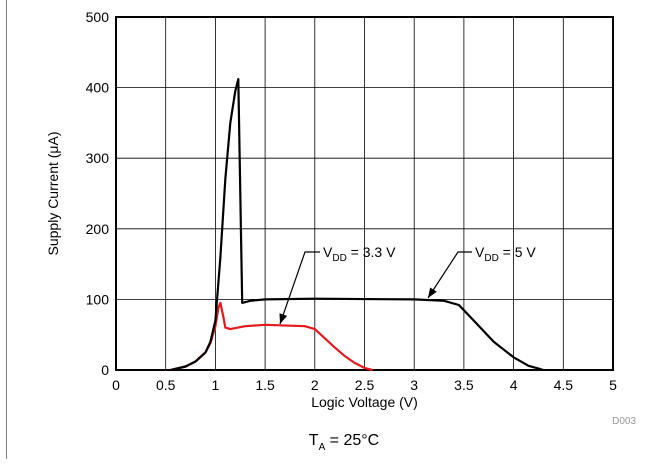 The width and height of the screenshot is (671, 464). Describe the element at coordinates (414, 385) in the screenshot. I see `x-tick-label: 3` at that location.